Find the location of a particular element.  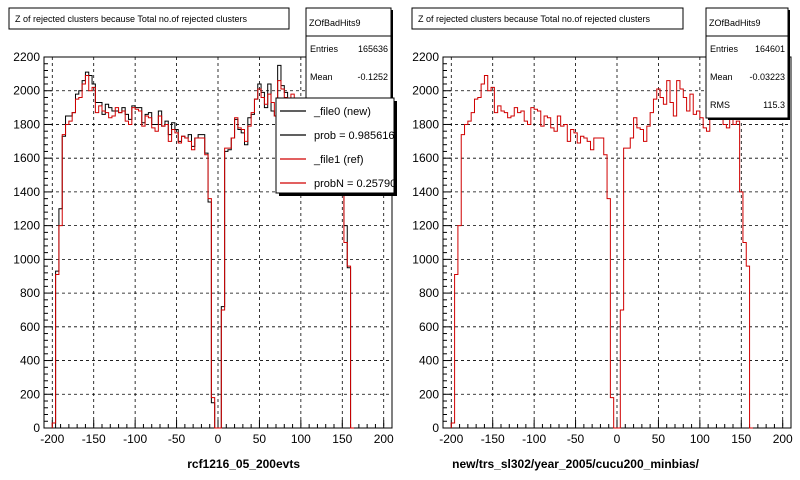

stats-value: 115.3 is located at coordinates (774, 105).